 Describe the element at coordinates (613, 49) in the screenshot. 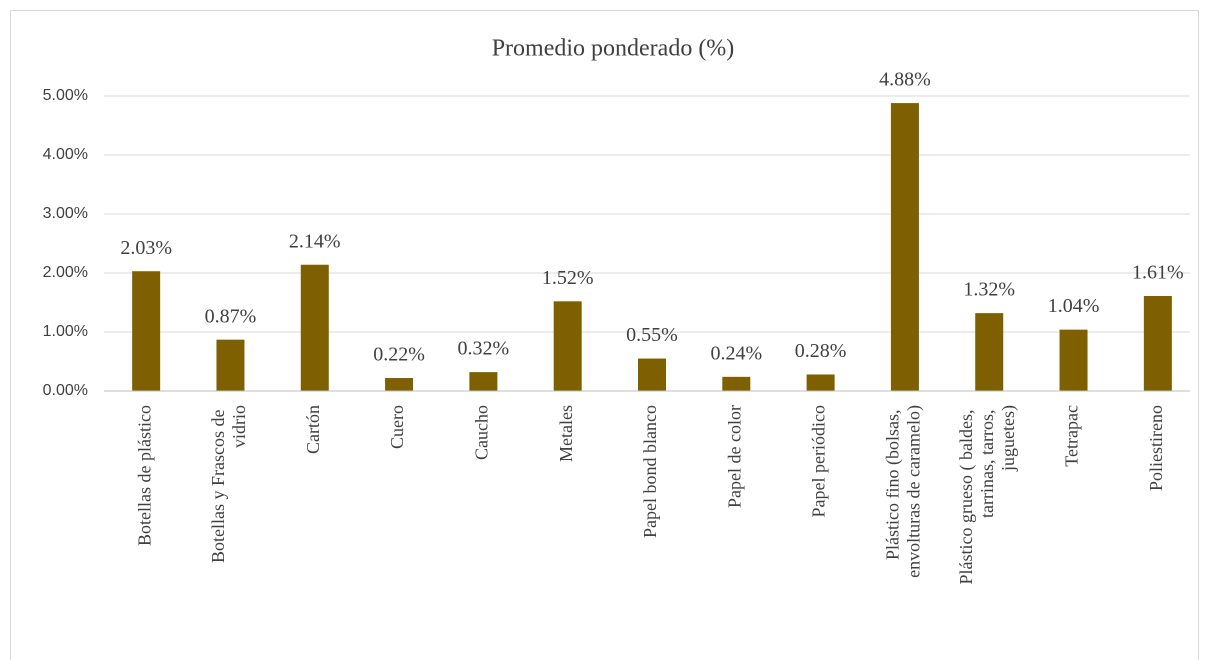

I see `chart-title: Promedio ponderado (%)` at that location.